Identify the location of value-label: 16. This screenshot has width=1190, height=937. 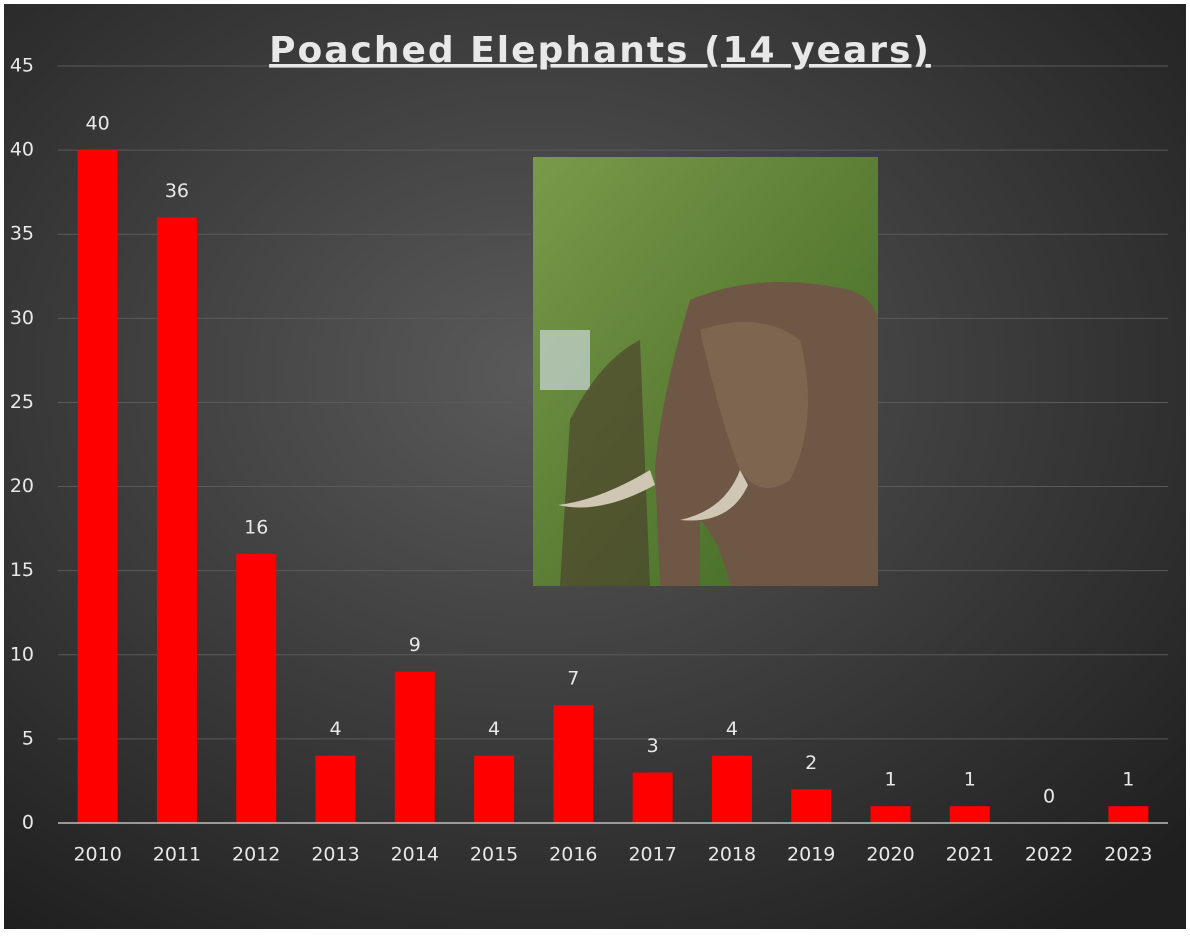
(256, 527).